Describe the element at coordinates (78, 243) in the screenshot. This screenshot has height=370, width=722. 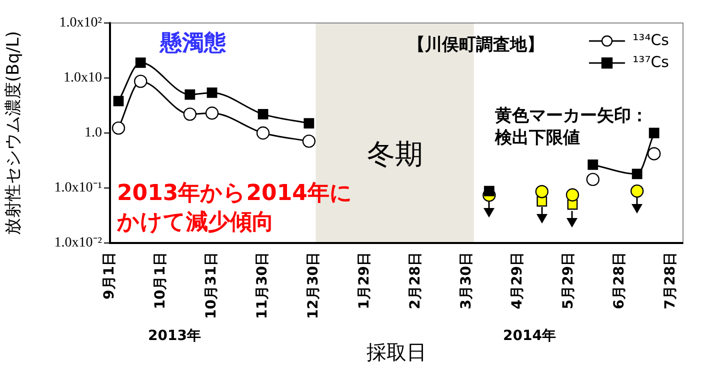
I see `y-tick-label: 1.0x10⁻²` at that location.